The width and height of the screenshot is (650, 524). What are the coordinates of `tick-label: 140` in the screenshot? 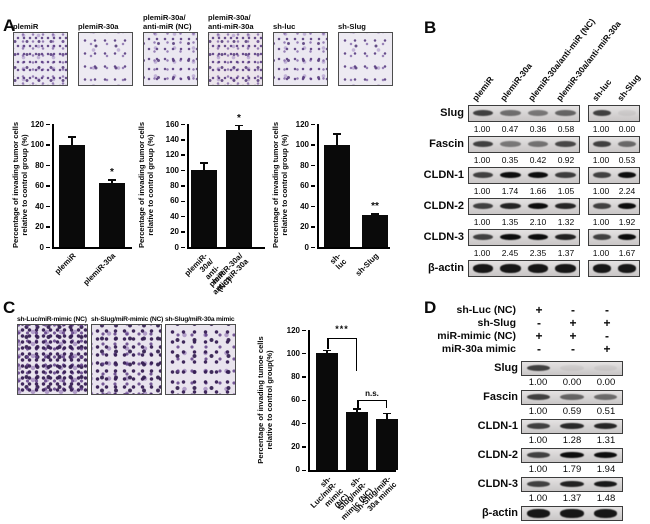 It's located at (175, 139).